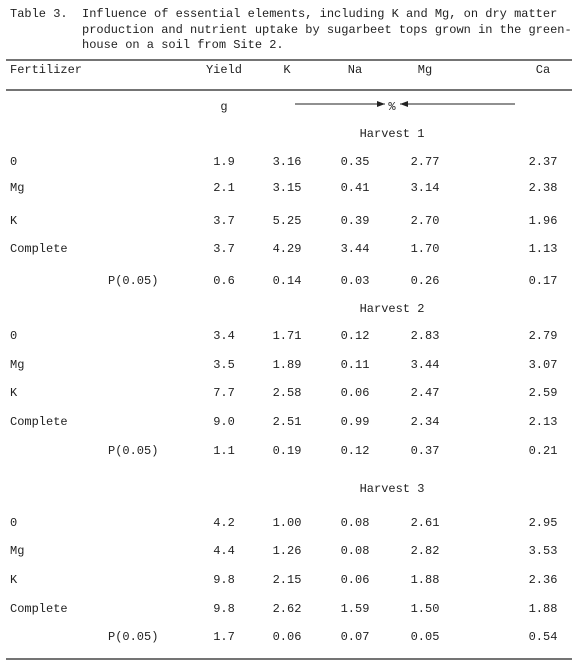 This screenshot has height=667, width=576. I want to click on cell: 1.50, so click(425, 609).